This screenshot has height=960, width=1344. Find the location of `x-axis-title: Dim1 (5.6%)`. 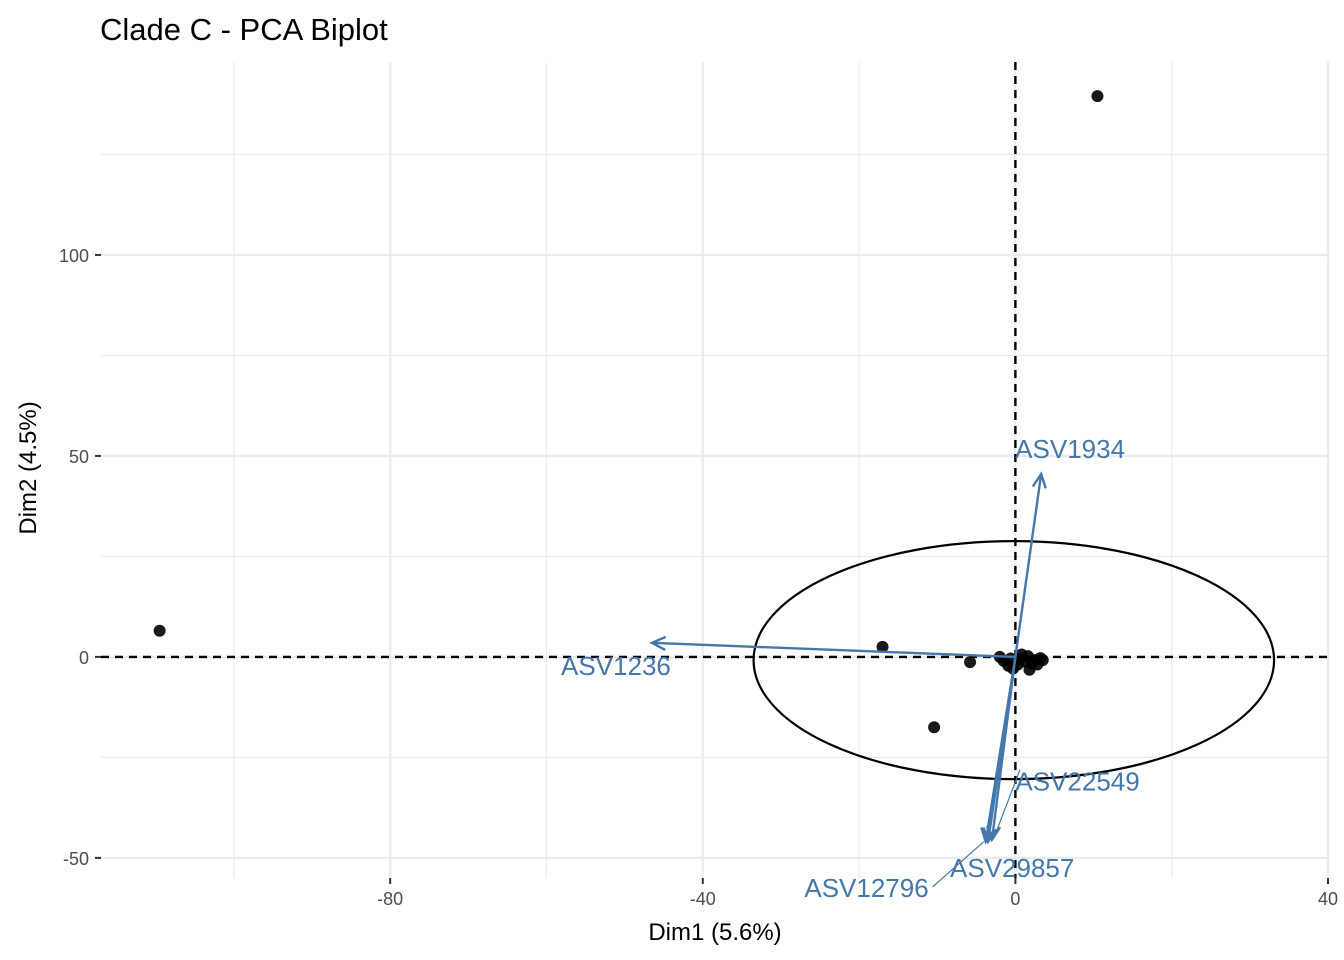

x-axis-title: Dim1 (5.6%) is located at coordinates (714, 932).